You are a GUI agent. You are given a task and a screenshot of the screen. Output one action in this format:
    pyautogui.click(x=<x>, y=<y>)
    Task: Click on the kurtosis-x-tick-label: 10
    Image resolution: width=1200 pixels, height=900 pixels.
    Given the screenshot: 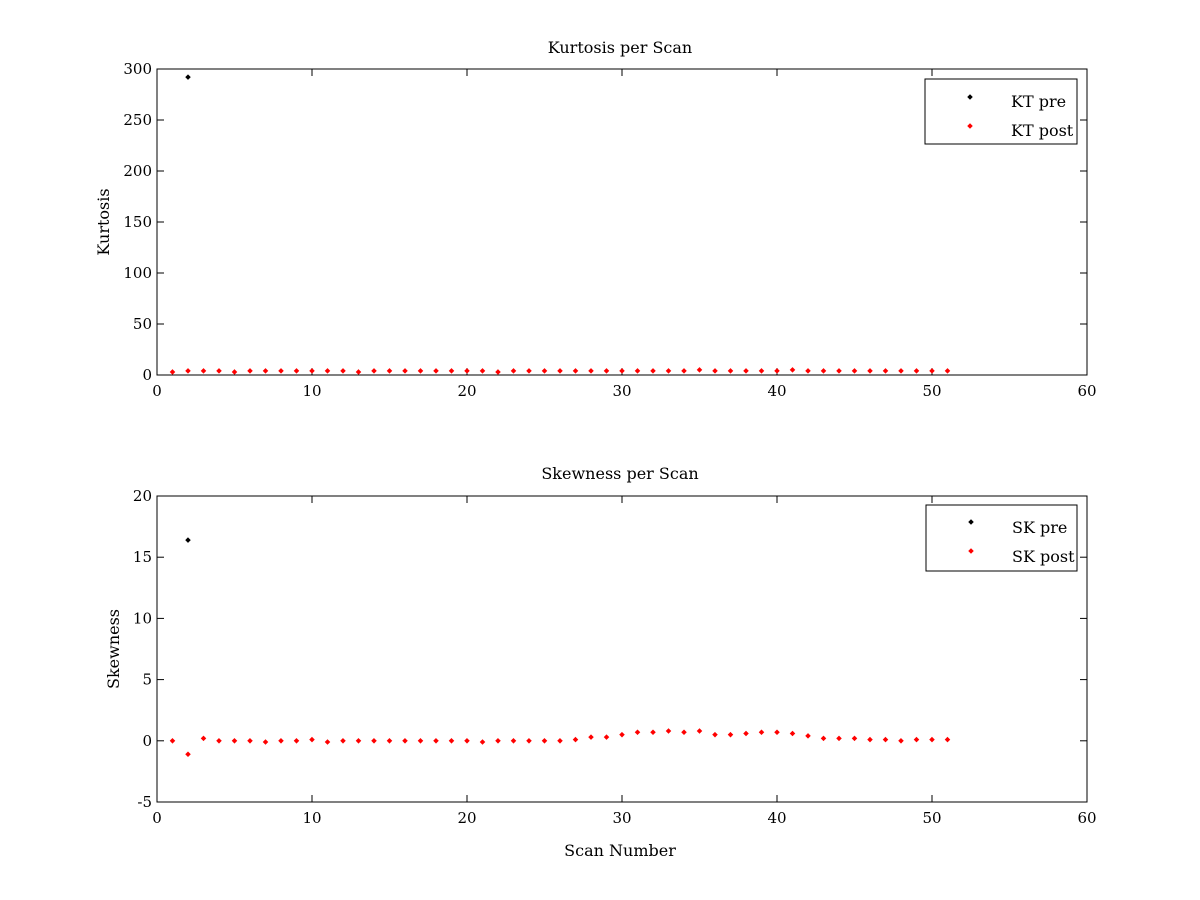 What is the action you would take?
    pyautogui.click(x=311, y=391)
    